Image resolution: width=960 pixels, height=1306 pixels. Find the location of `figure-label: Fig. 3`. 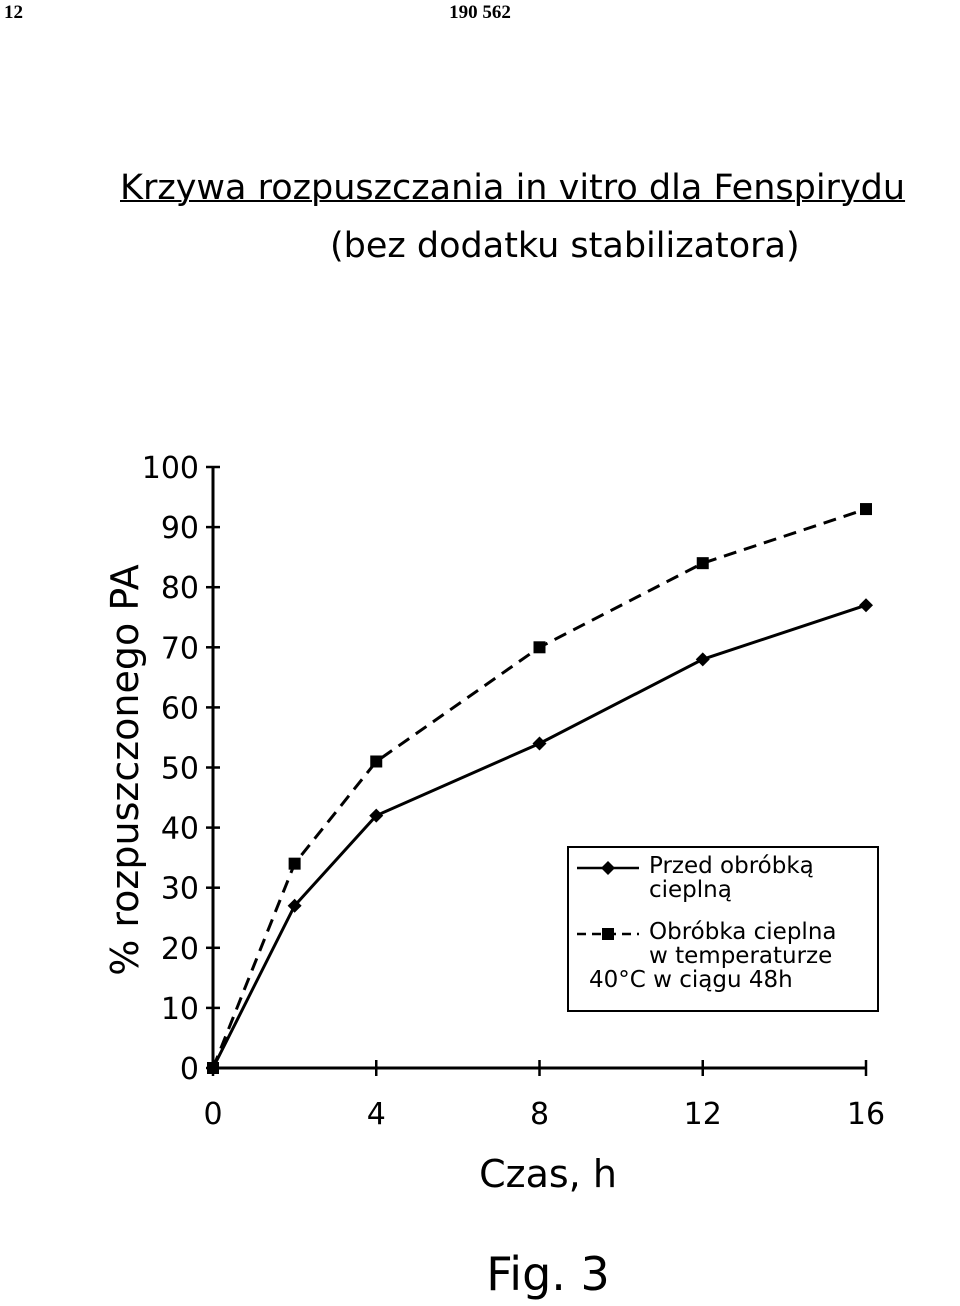

figure-label: Fig. 3 is located at coordinates (548, 1274).